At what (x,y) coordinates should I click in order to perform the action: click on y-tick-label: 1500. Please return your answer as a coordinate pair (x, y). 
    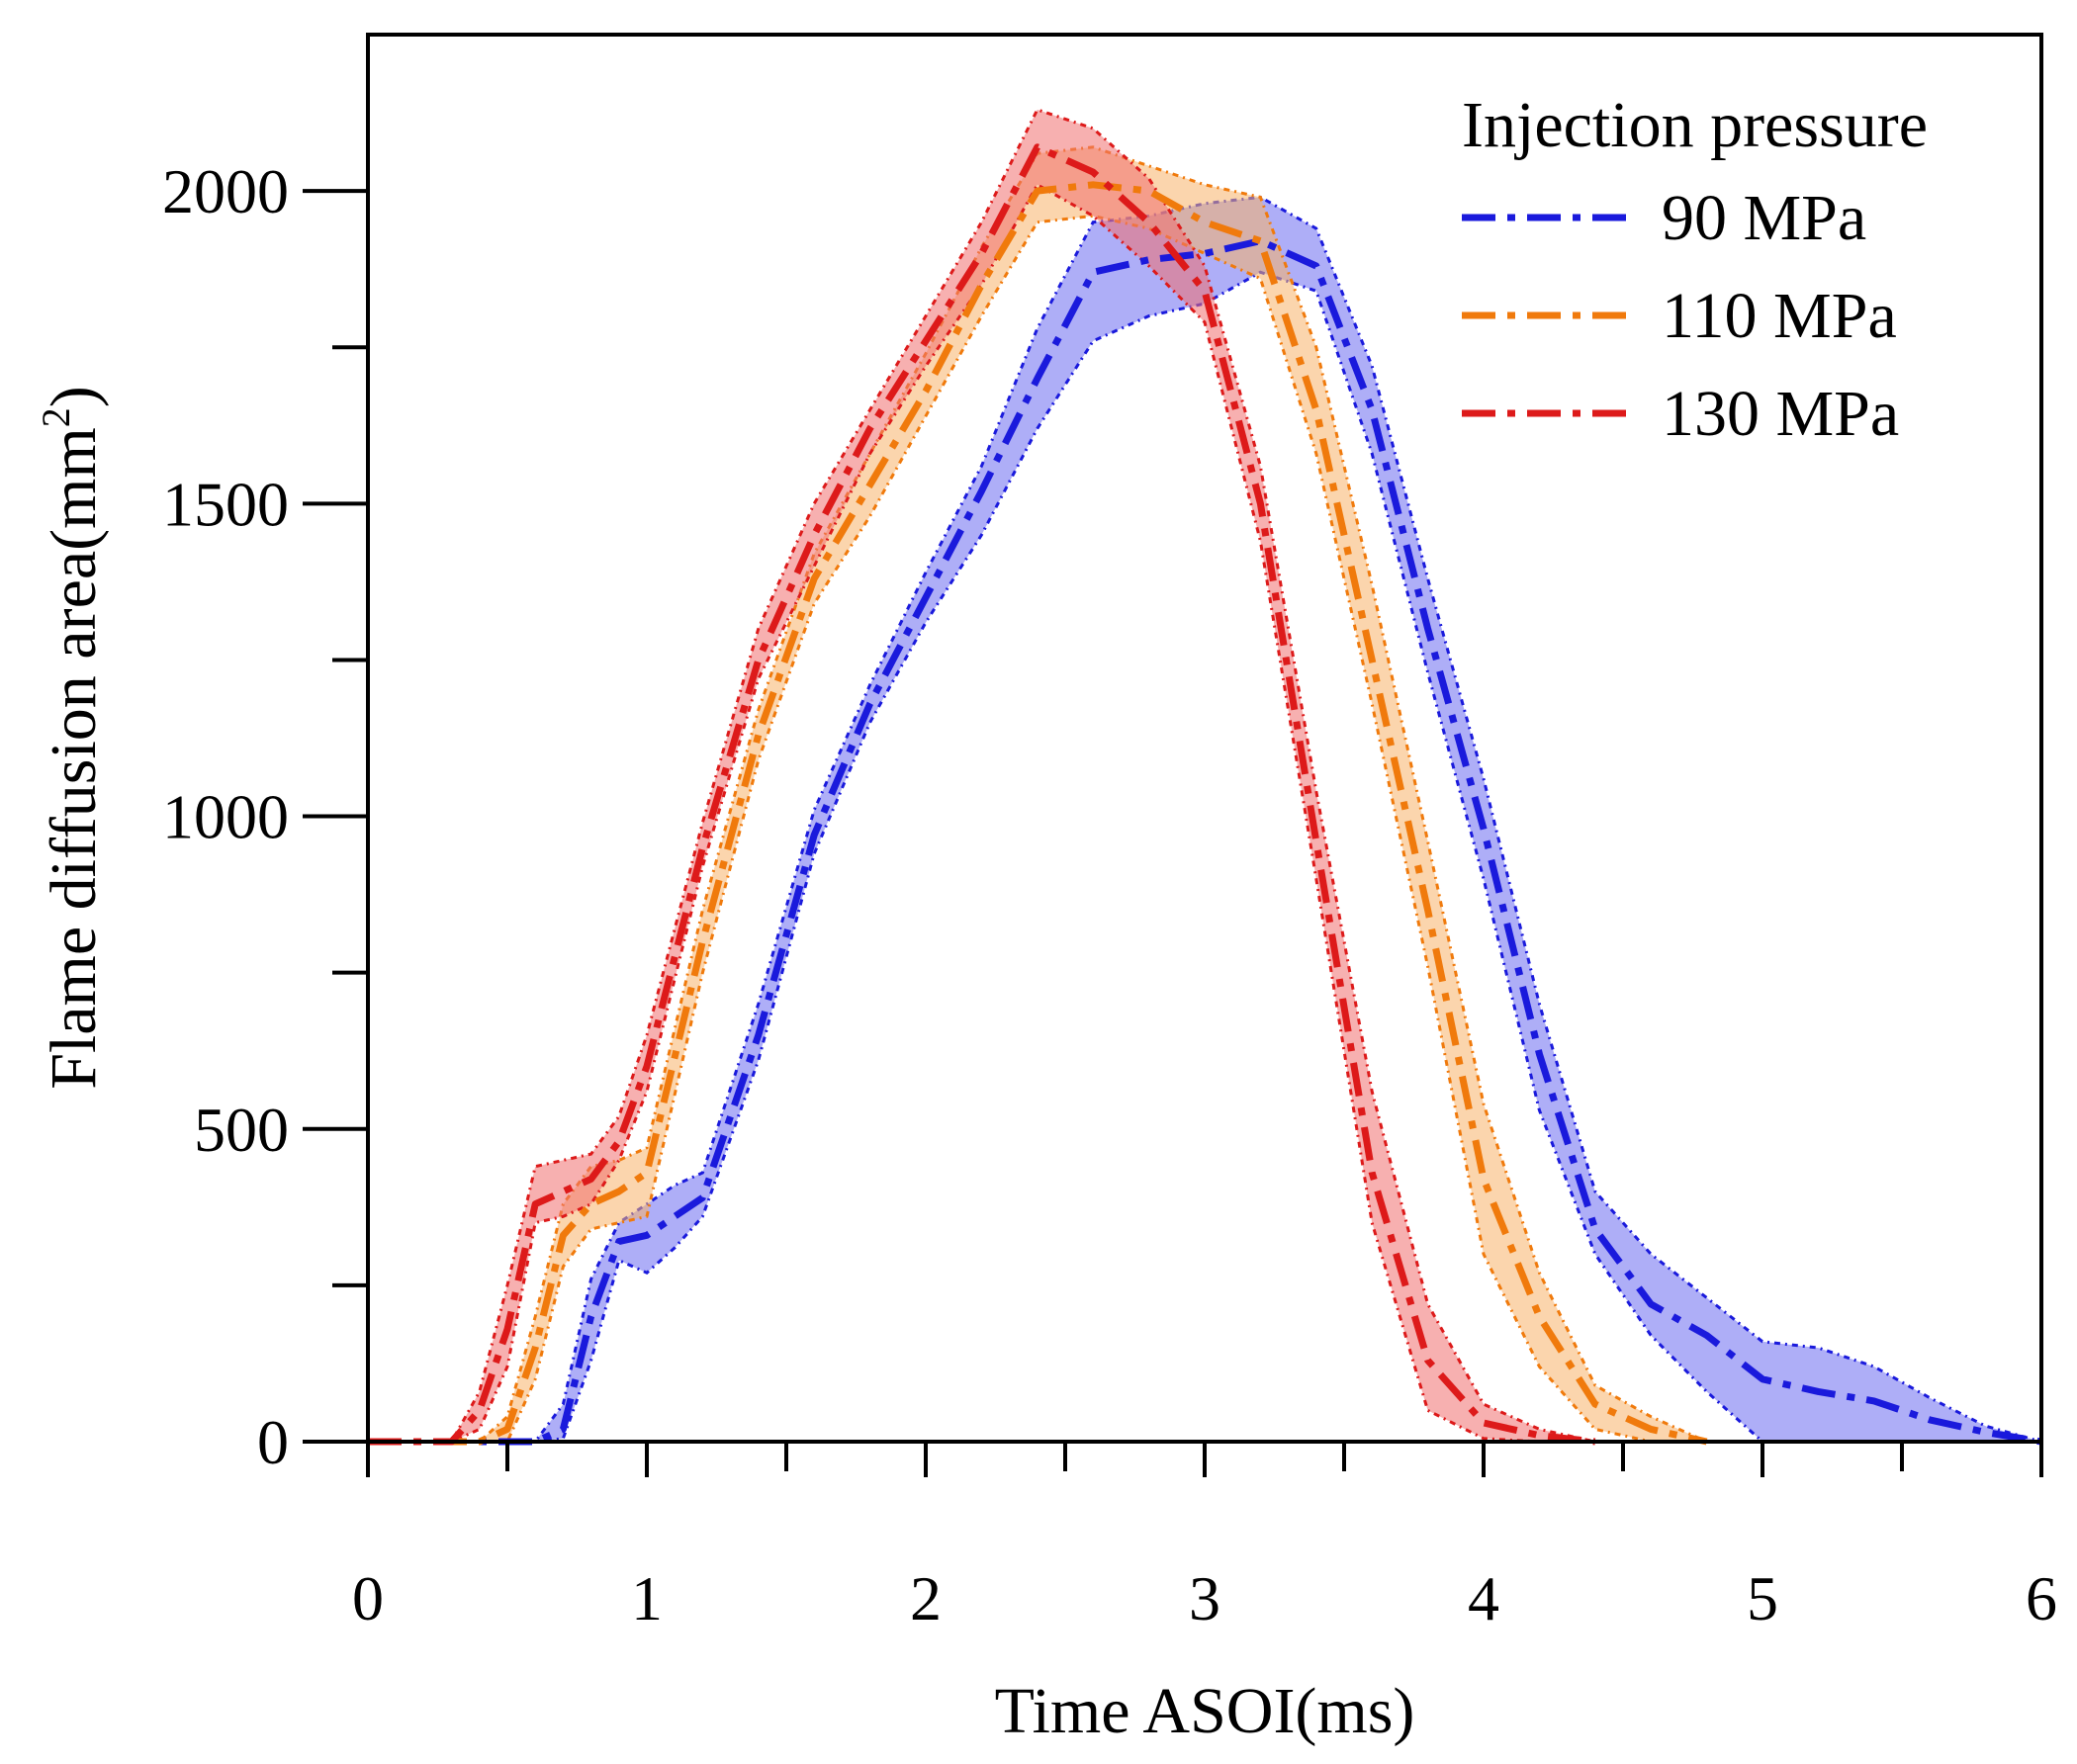
    Looking at the image, I should click on (225, 504).